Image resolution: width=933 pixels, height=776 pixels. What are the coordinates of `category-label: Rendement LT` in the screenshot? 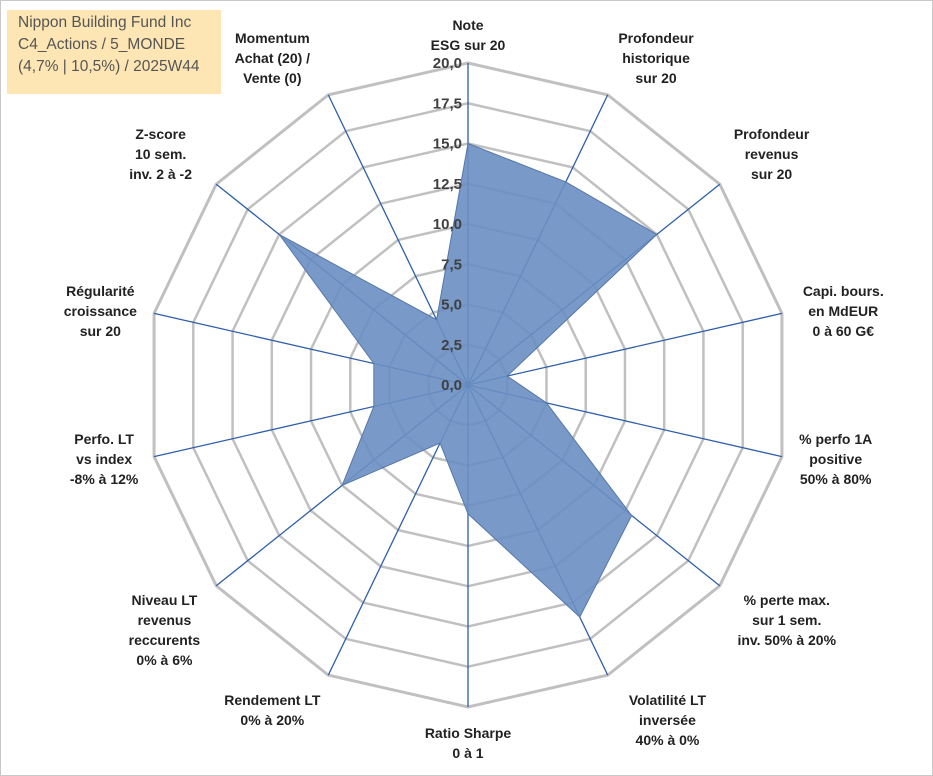 It's located at (272, 700).